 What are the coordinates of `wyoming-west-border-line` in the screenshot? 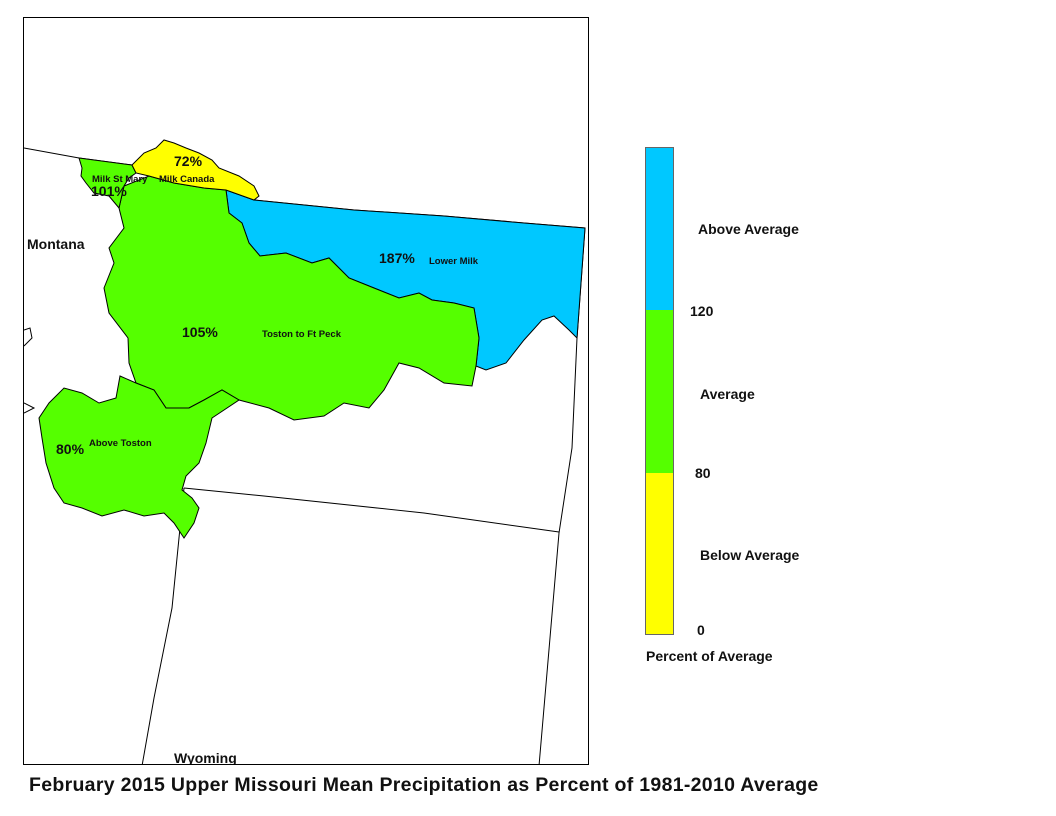 It's located at (163, 625).